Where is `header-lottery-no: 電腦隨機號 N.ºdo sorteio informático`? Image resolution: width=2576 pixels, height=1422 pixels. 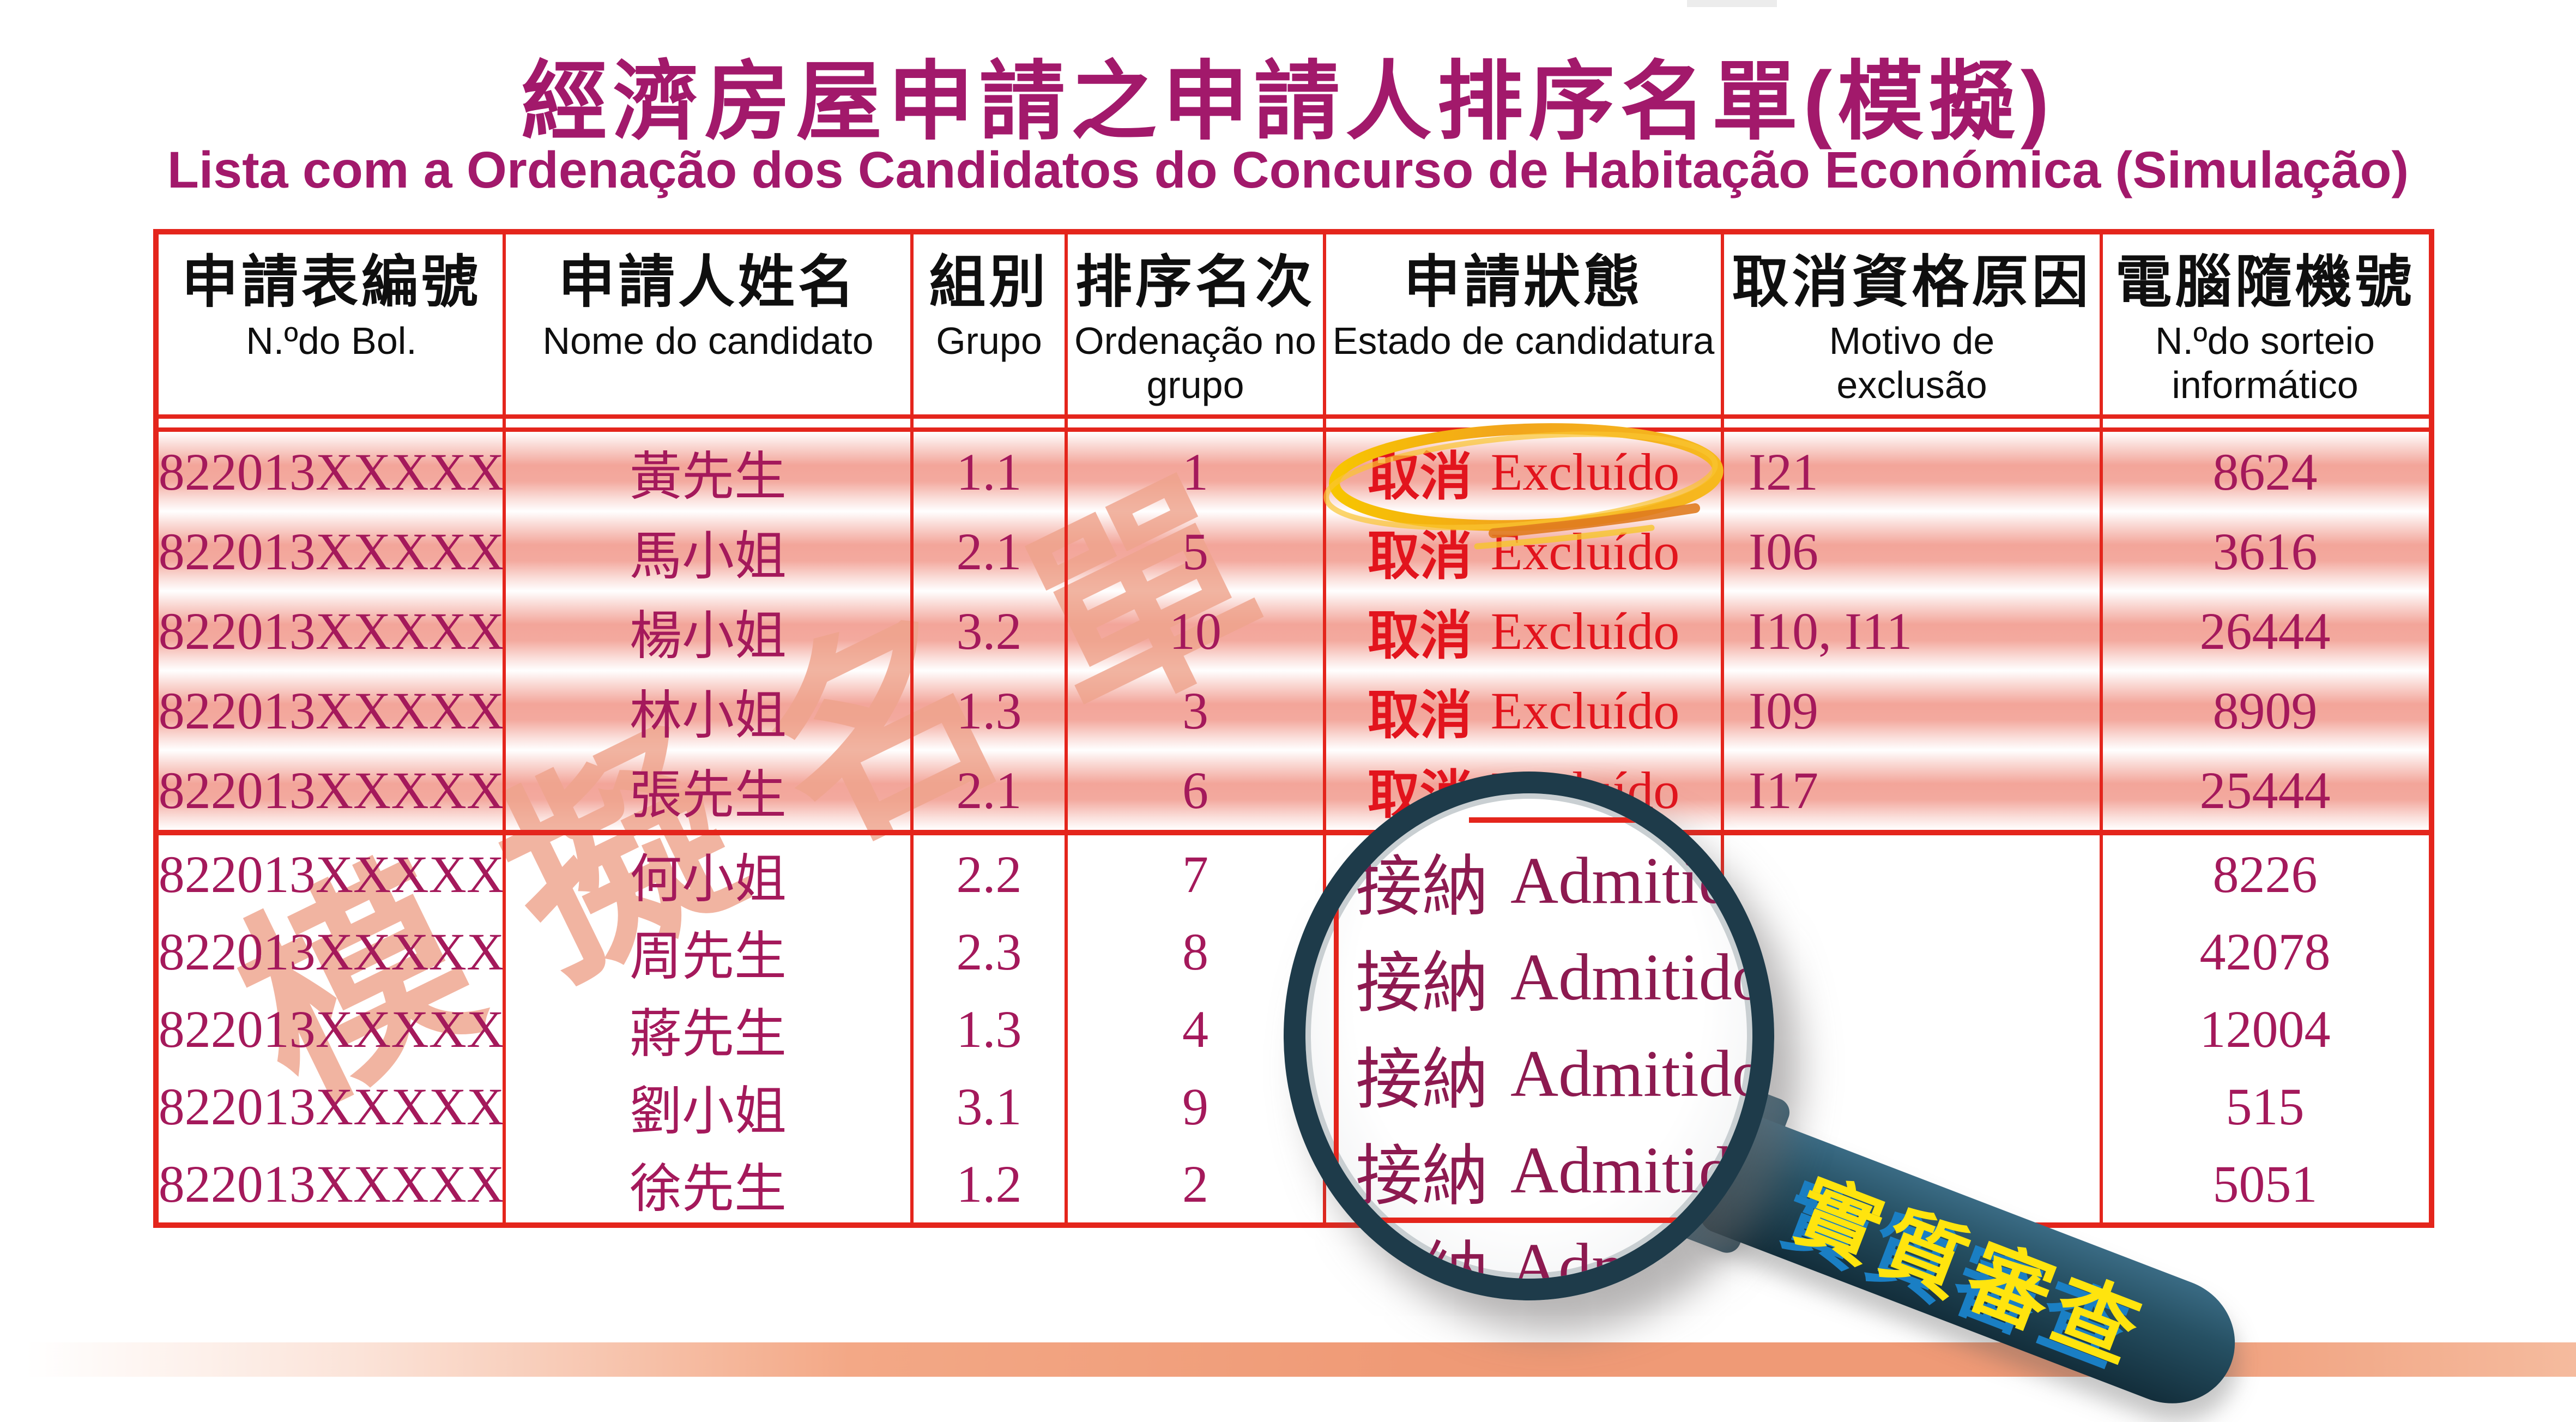
header-lottery-no: 電腦隨機號 N.ºdo sorteio informático is located at coordinates (2265, 329).